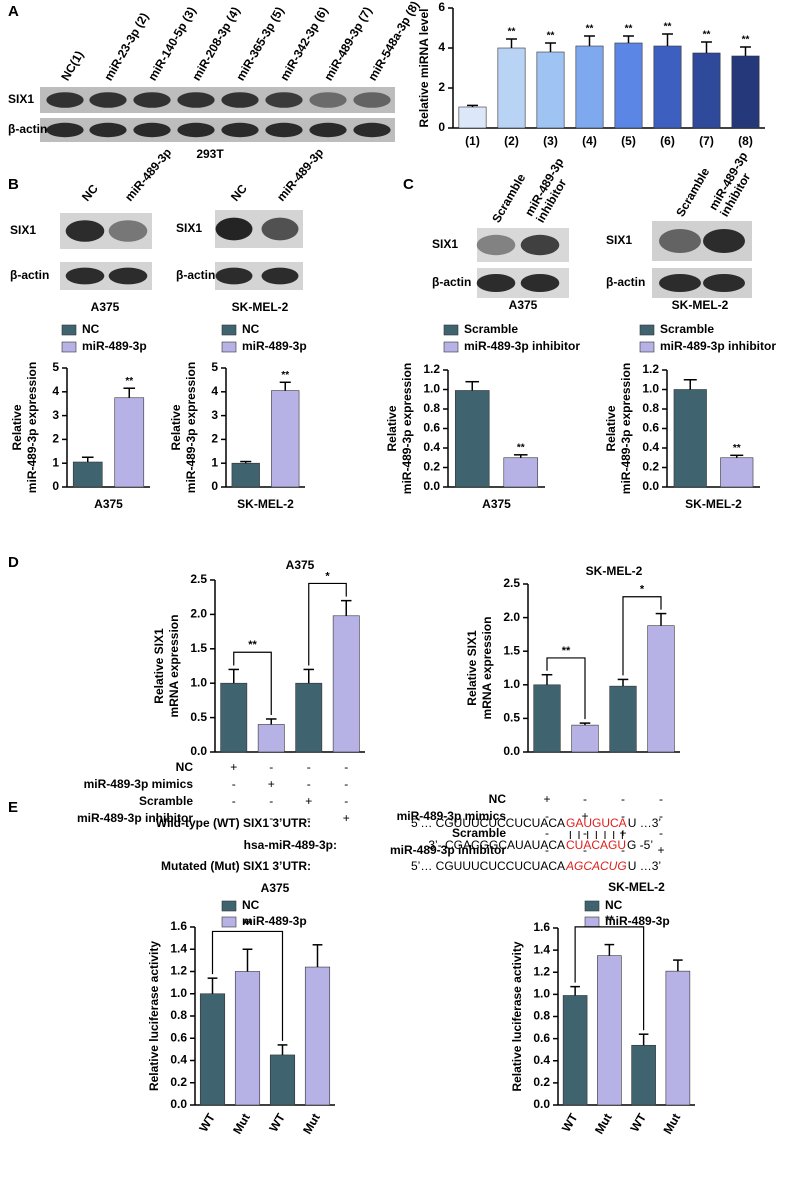 The width and height of the screenshot is (795, 1200). I want to click on x-tick-label: Mut, so click(603, 1123).